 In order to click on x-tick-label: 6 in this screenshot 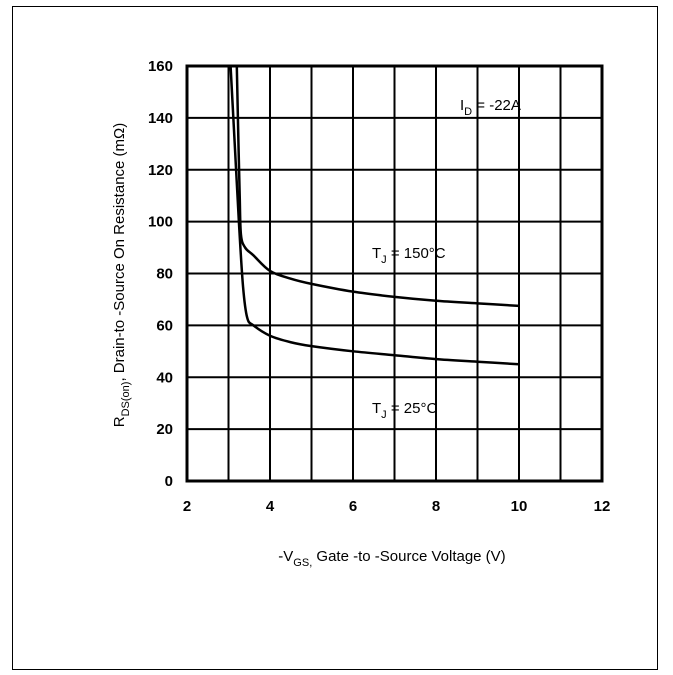, I will do `click(353, 506)`.